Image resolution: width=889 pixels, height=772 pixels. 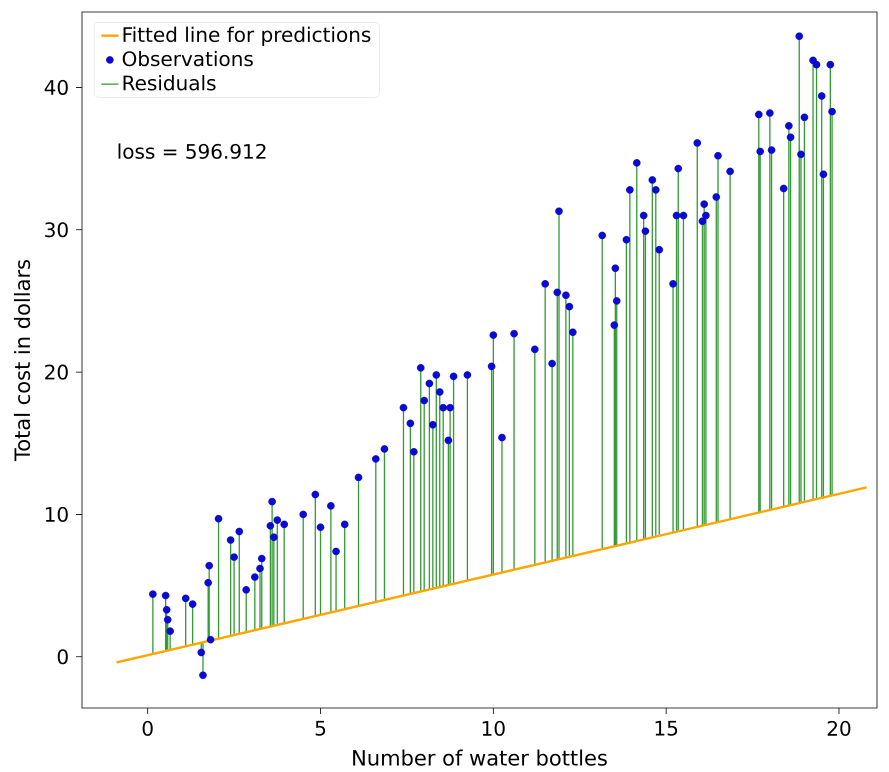 What do you see at coordinates (170, 82) in the screenshot?
I see `legend-label: Residuals` at bounding box center [170, 82].